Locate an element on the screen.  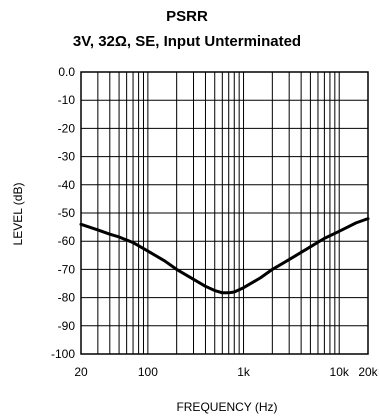
y-tick-label: -10 is located at coordinates (67, 100).